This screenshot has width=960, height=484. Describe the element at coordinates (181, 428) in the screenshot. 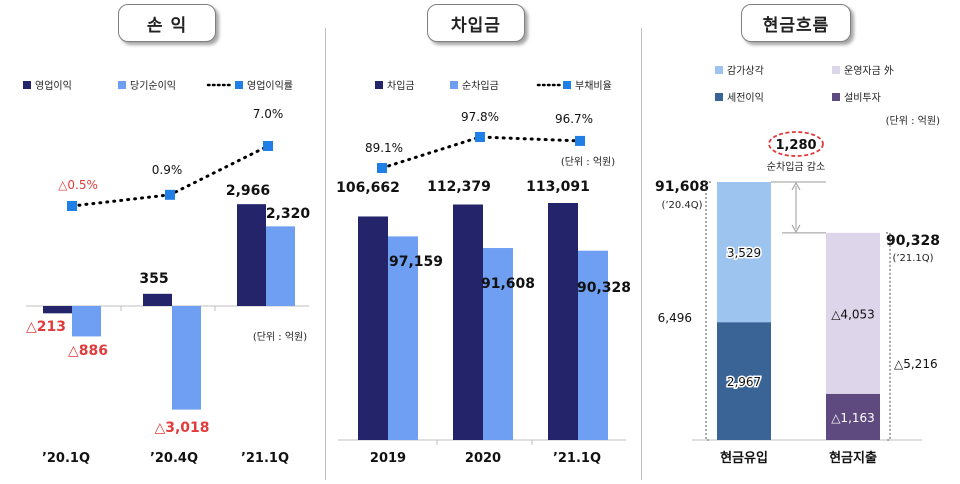

I see `net-income-label: △3,018` at that location.